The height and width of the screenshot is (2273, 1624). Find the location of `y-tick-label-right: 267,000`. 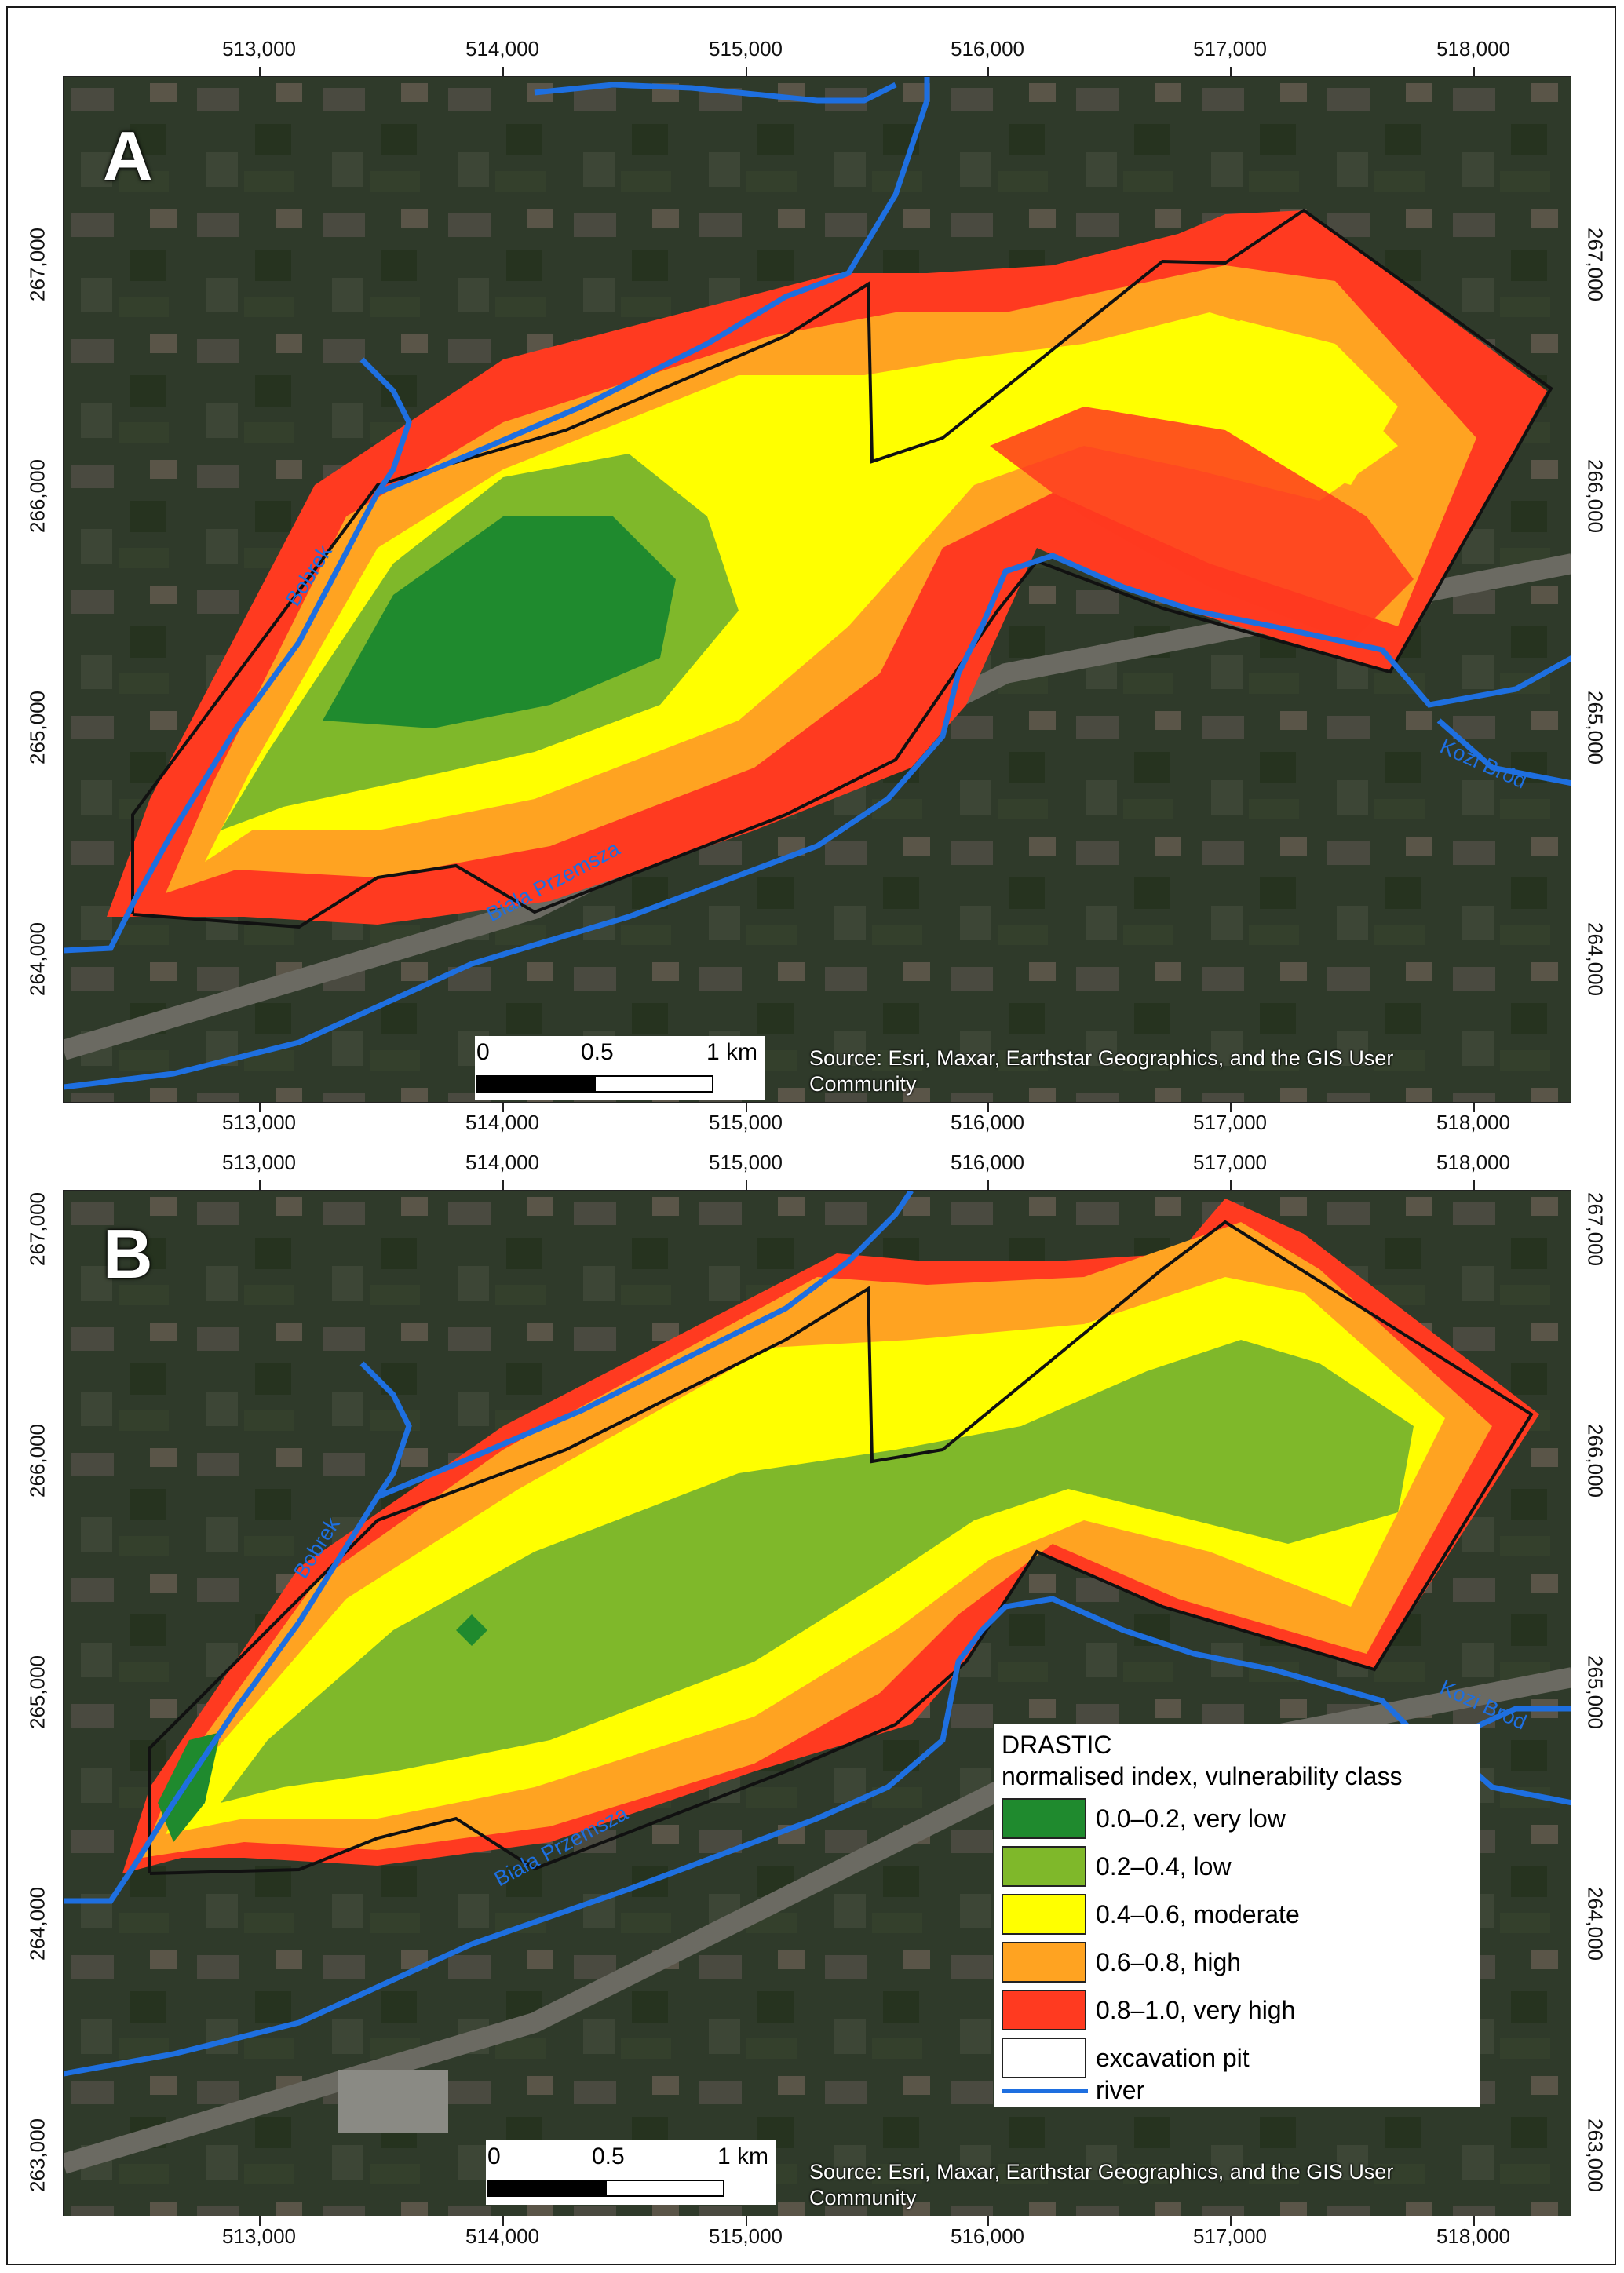

y-tick-label-right: 267,000 is located at coordinates (1596, 264).